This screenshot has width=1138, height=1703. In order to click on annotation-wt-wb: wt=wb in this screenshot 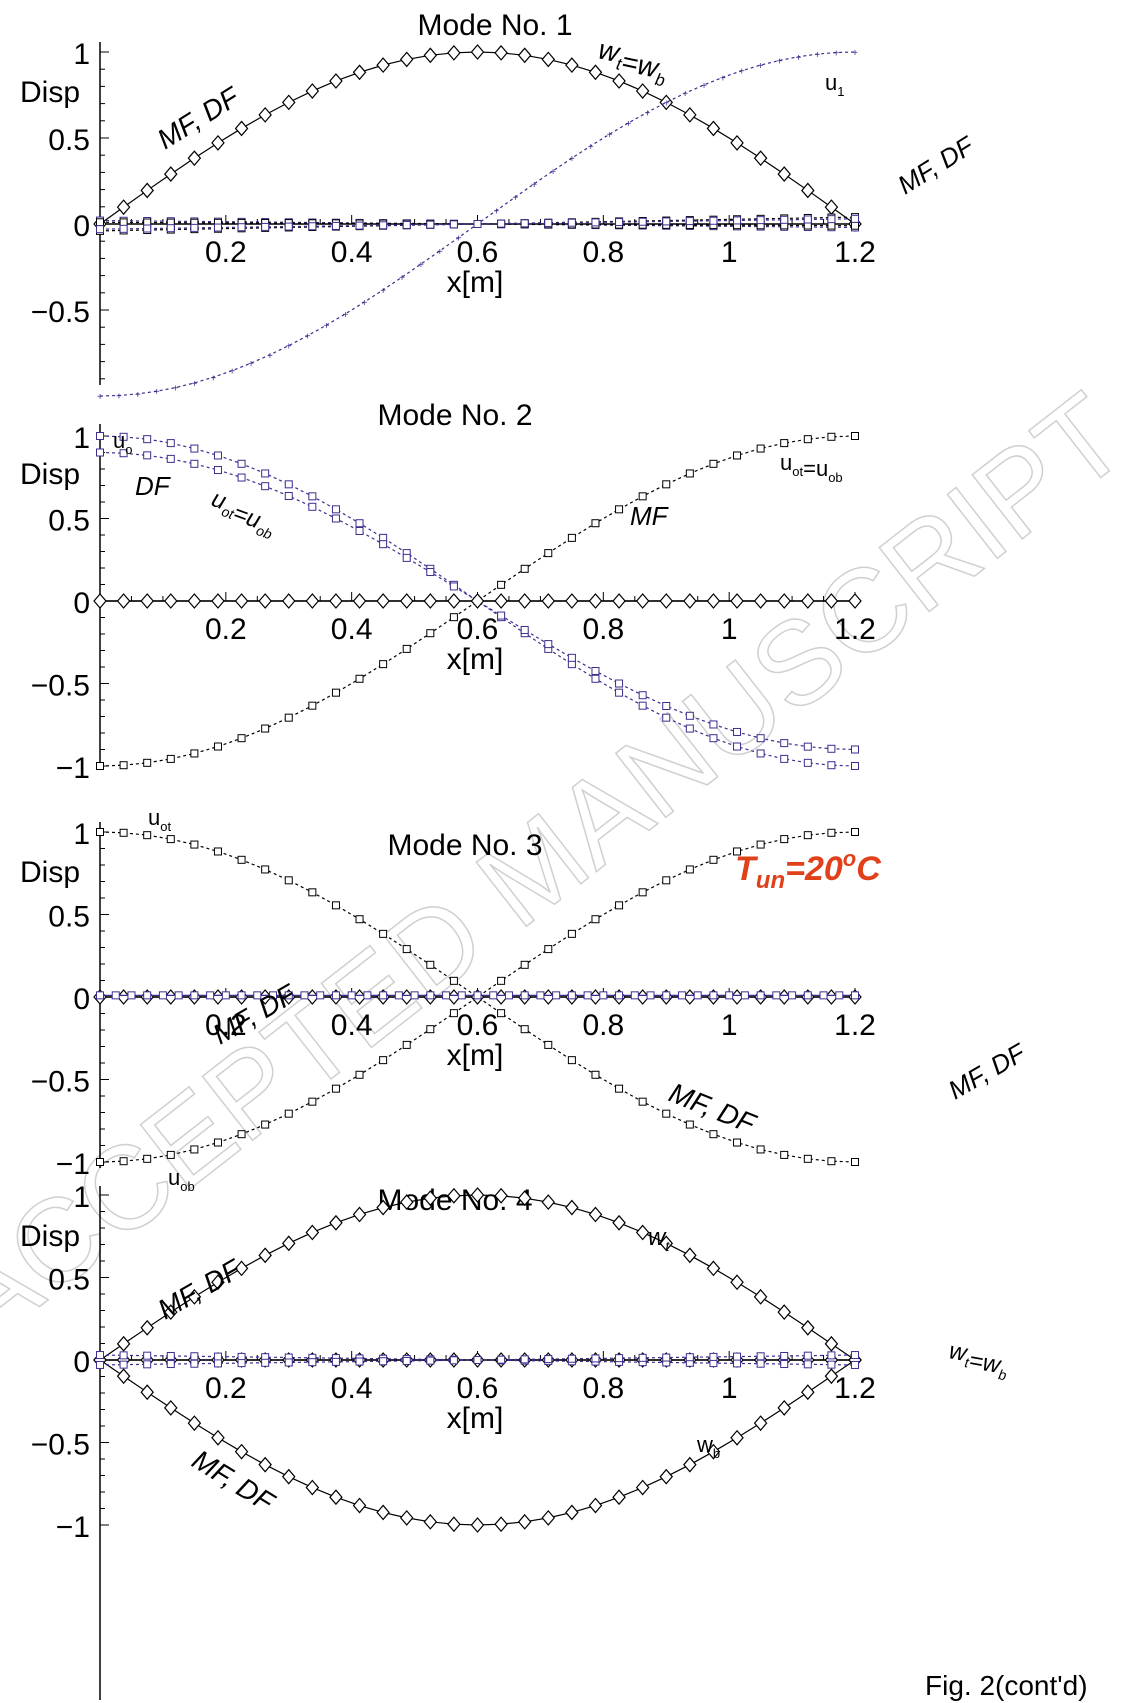, I will do `click(632, 62)`.